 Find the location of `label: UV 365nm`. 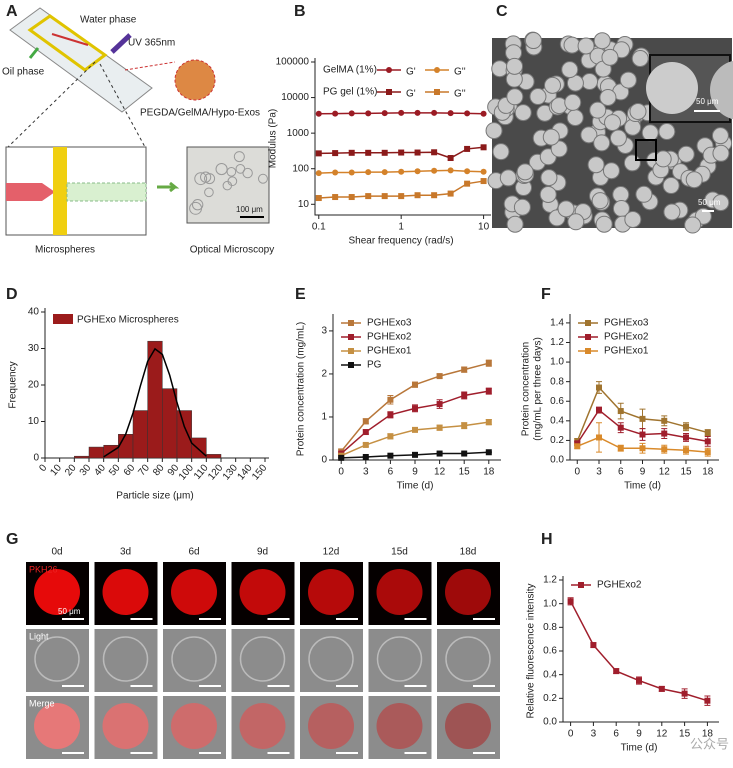

label: UV 365nm is located at coordinates (151, 43).